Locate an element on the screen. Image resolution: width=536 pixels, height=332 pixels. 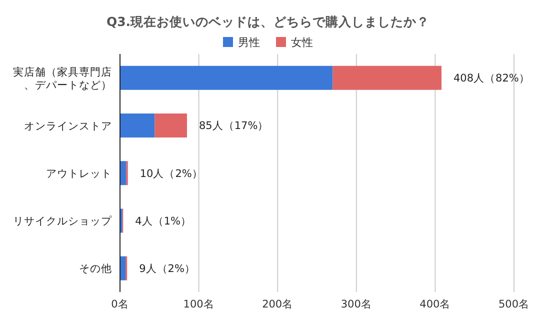
x-tick-label: 200名 is located at coordinates (278, 304).